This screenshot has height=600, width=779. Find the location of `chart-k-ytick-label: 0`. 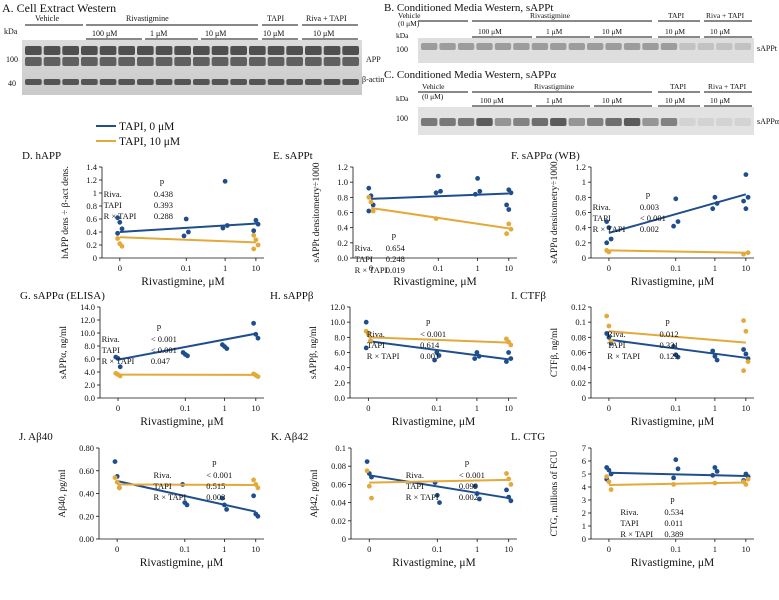

chart-k-ytick-label: 0 is located at coordinates (344, 539).